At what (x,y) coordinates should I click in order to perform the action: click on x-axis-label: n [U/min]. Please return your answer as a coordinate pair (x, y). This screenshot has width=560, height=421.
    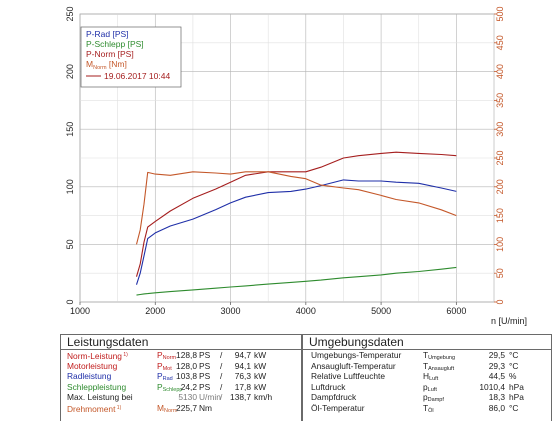
    Looking at the image, I should click on (509, 321).